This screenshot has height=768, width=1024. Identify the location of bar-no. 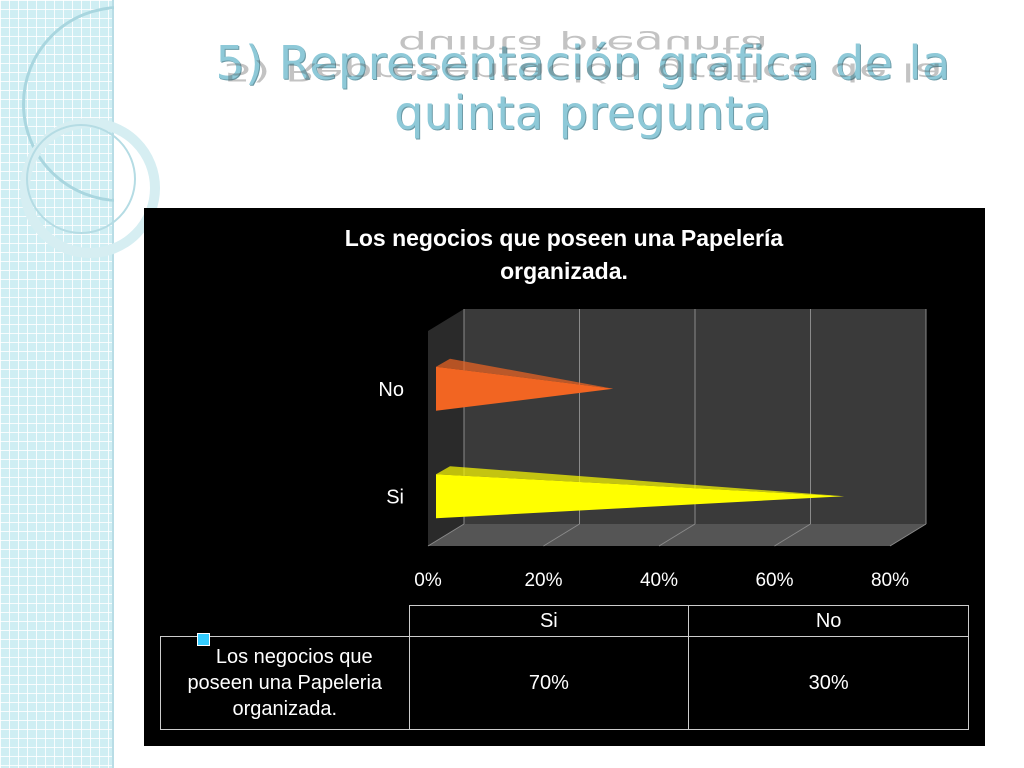
(525, 388).